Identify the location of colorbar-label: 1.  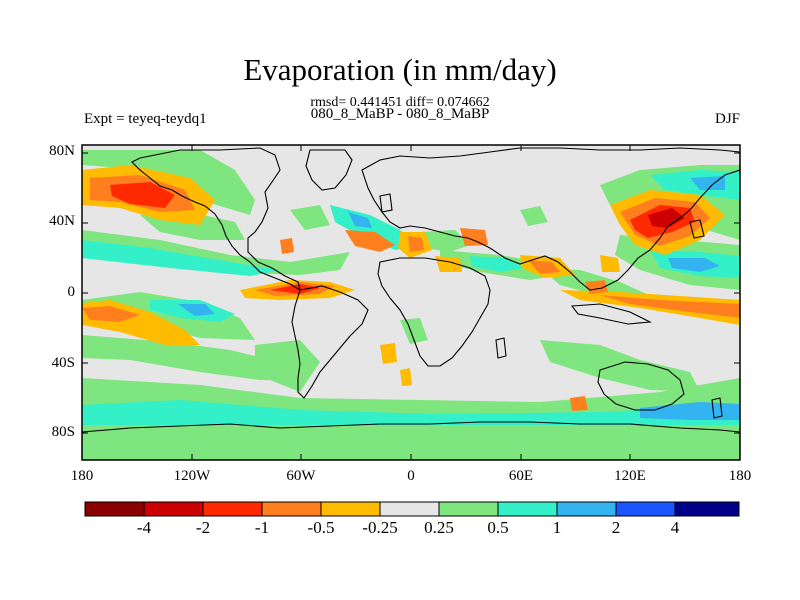
(557, 527).